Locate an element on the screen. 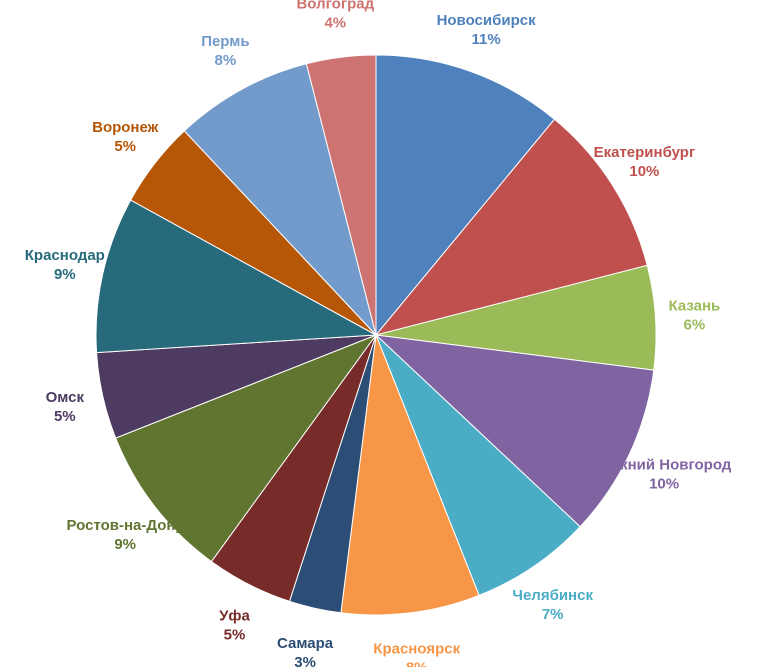 The width and height of the screenshot is (784, 667). slice-label-name: Ростов-на-Дону is located at coordinates (126, 525).